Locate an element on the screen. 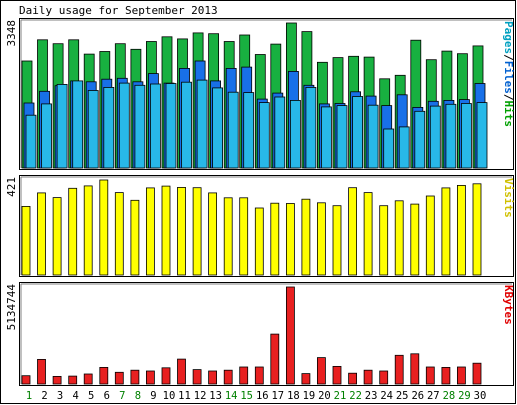  x-tick-label-day-24: 24 is located at coordinates (386, 396).